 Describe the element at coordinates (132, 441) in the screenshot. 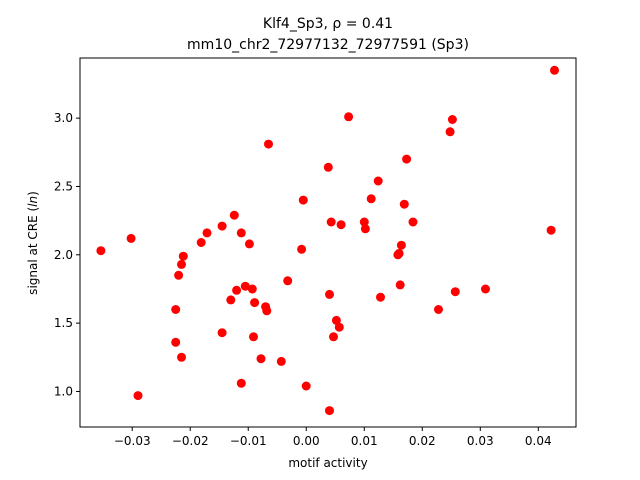

I see `x-tick-label-0: −0.03` at that location.